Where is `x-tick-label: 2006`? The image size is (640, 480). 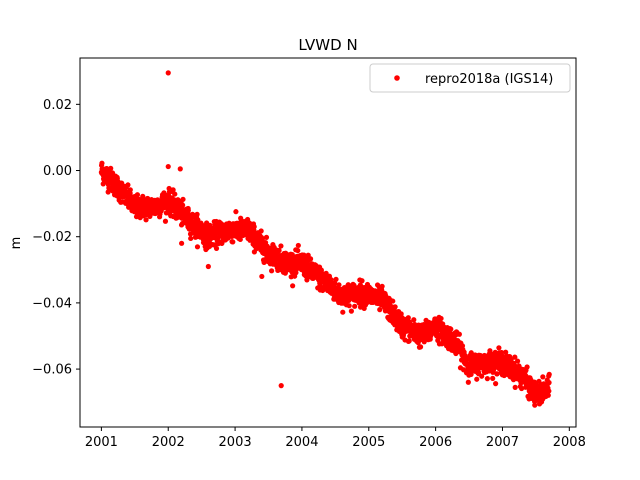 x-tick-label: 2006 is located at coordinates (435, 442).